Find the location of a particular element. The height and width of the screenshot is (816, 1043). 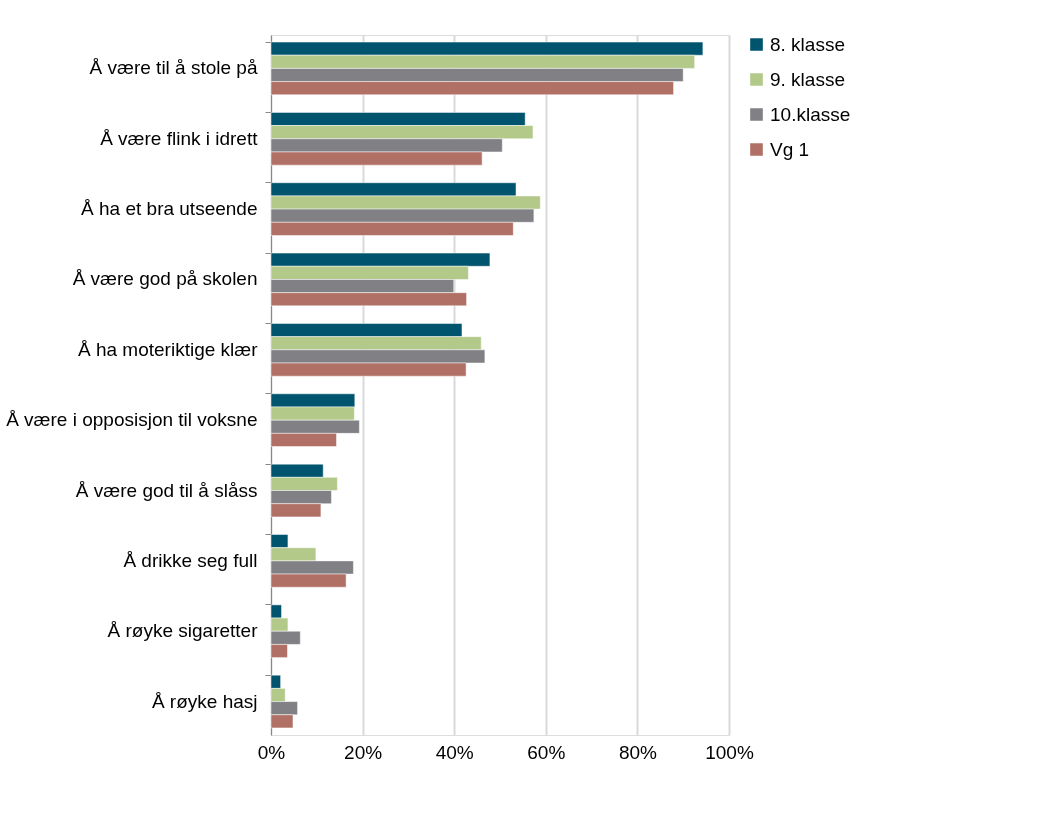

y-tick-label: Å røyke sigaretter is located at coordinates (183, 631).